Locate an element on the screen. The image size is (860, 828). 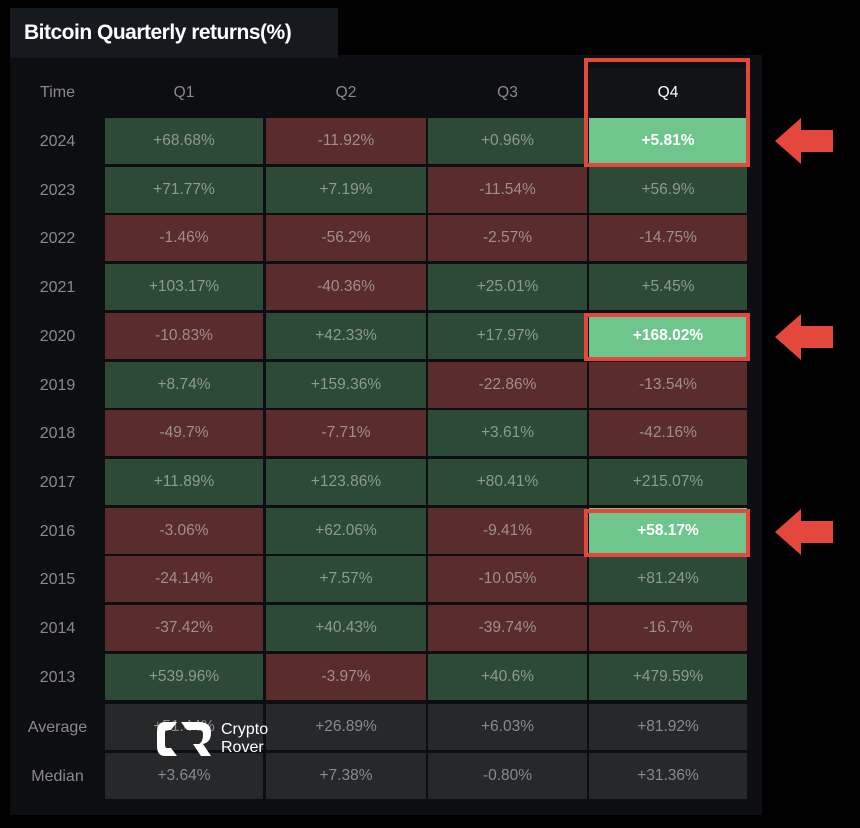
return-cell: -42.16% is located at coordinates (668, 433).